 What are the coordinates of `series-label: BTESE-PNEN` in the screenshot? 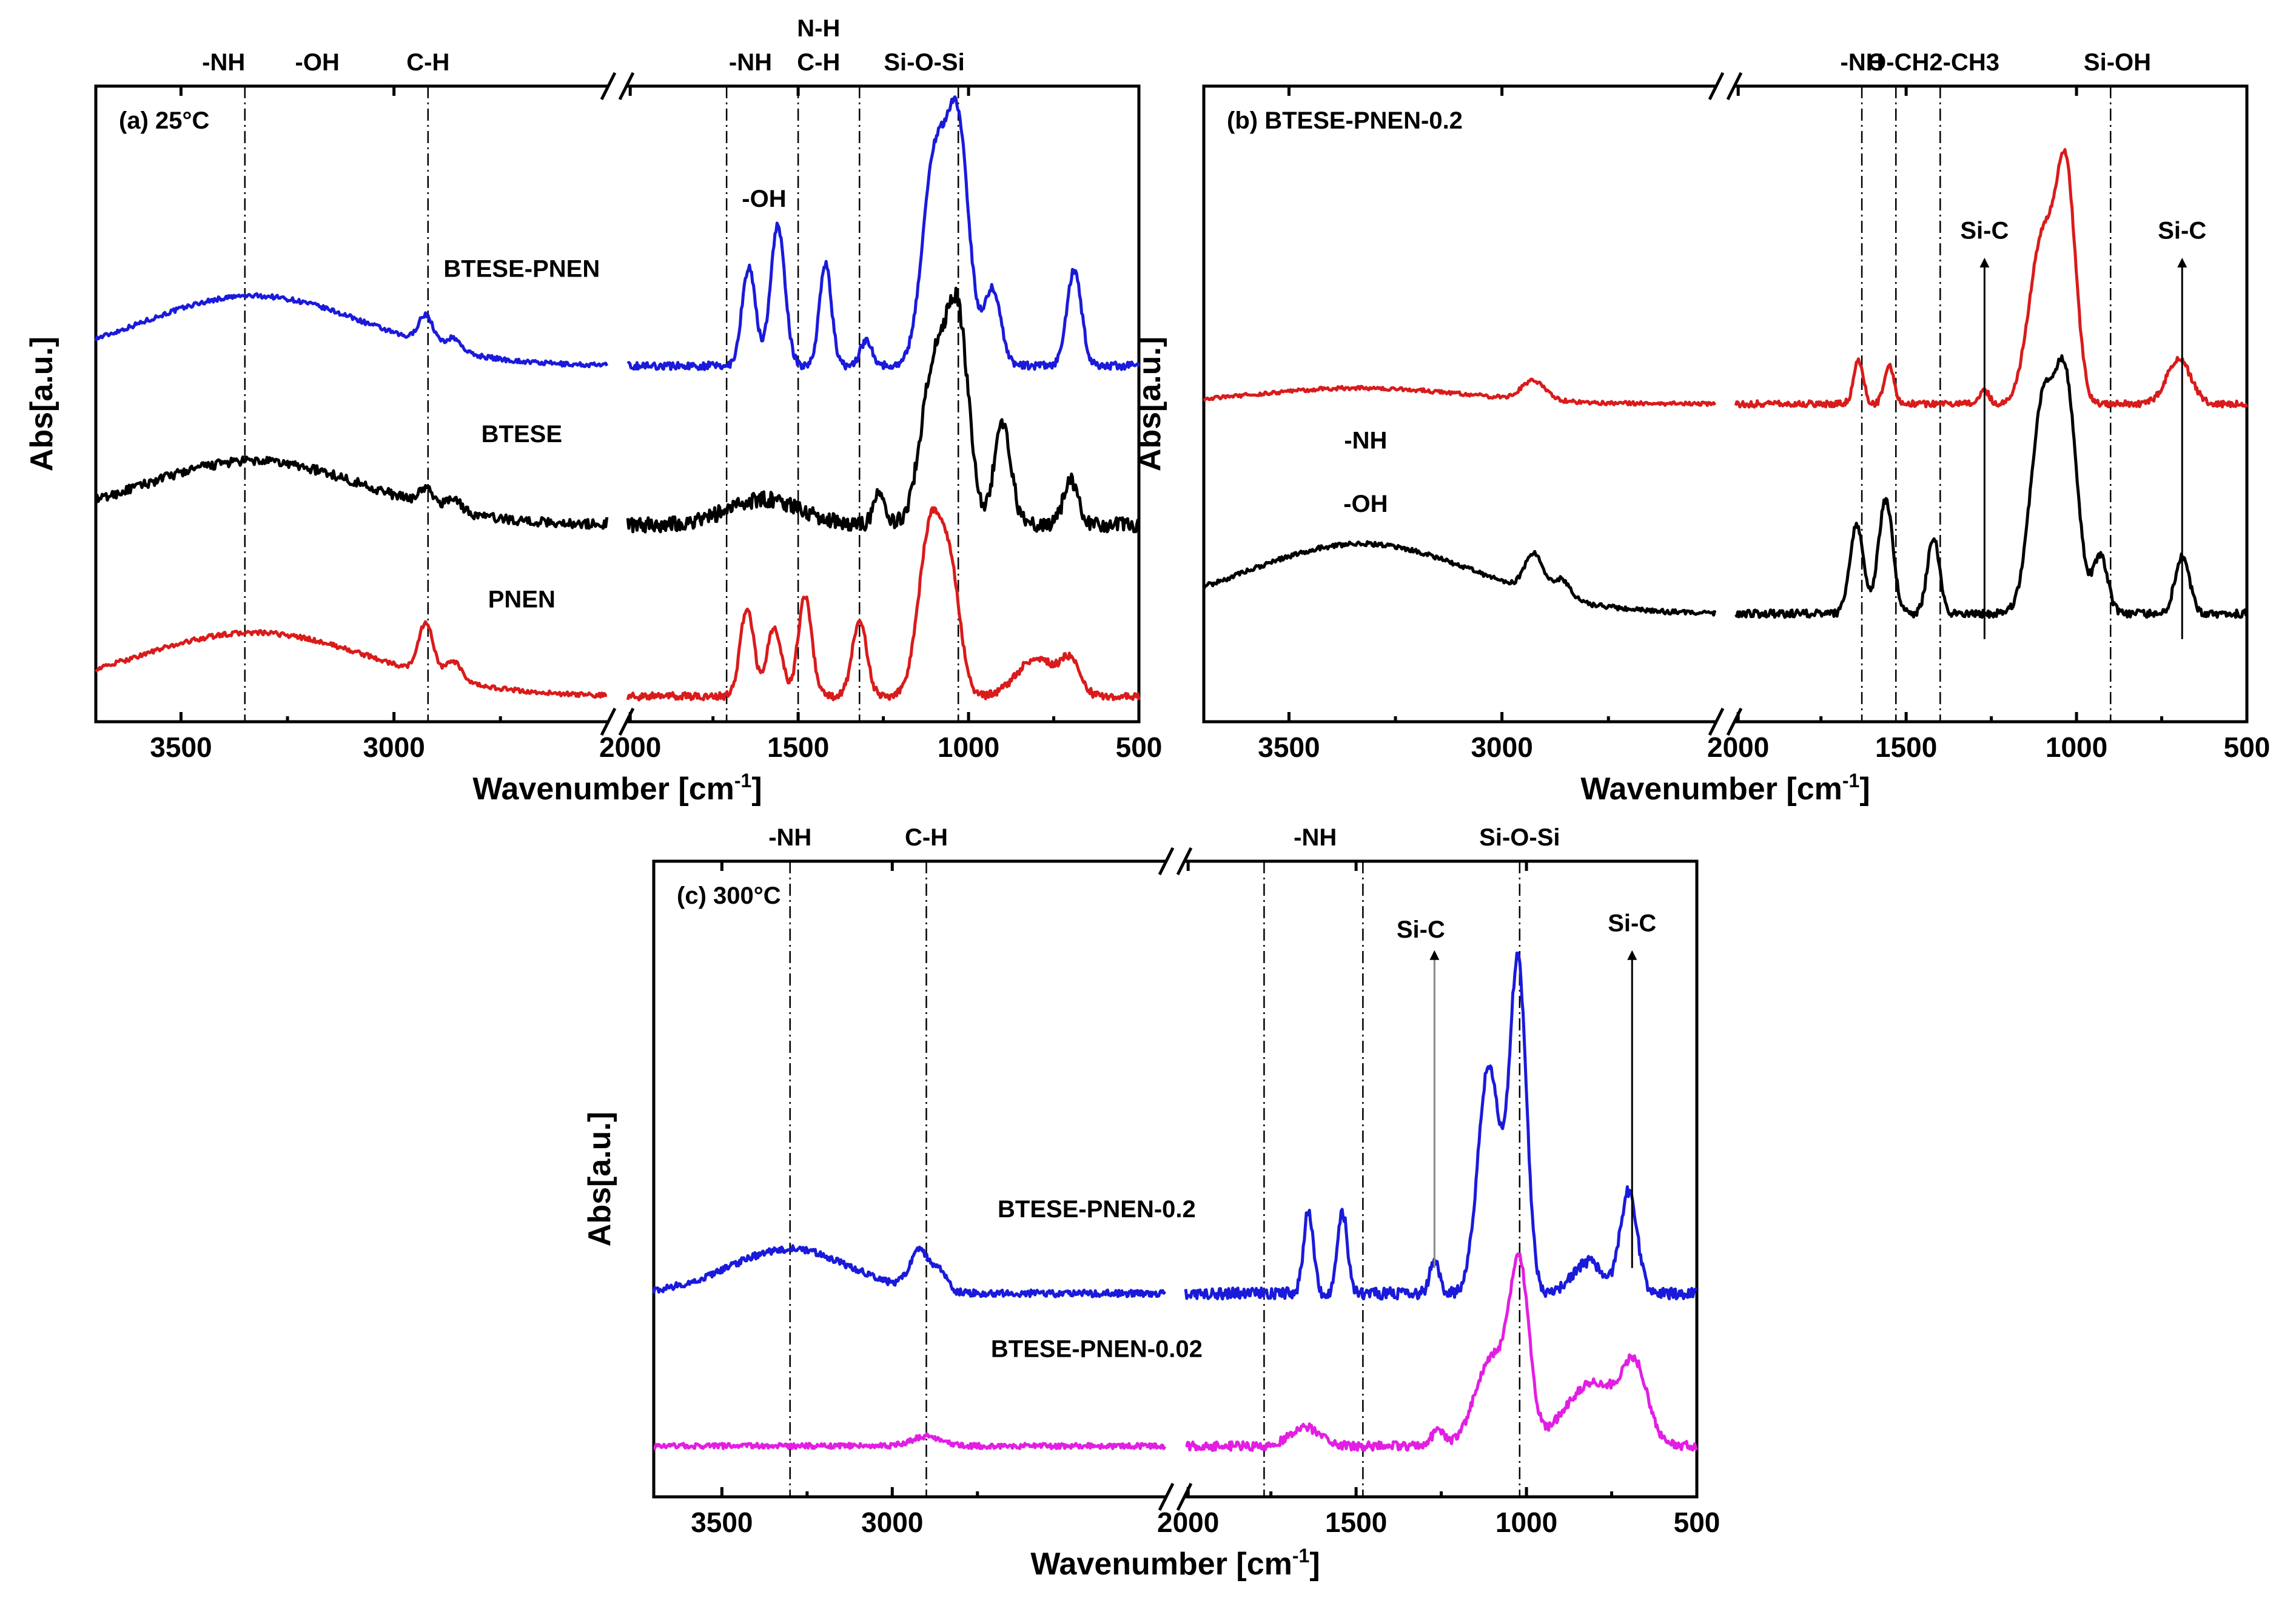 It's located at (521, 268).